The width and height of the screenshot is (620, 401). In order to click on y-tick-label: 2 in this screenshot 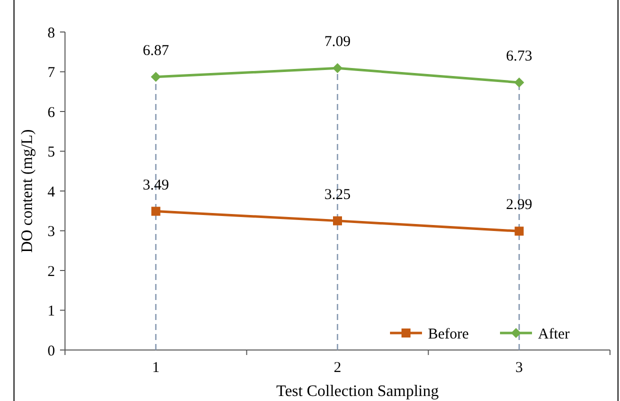, I will do `click(51, 272)`.